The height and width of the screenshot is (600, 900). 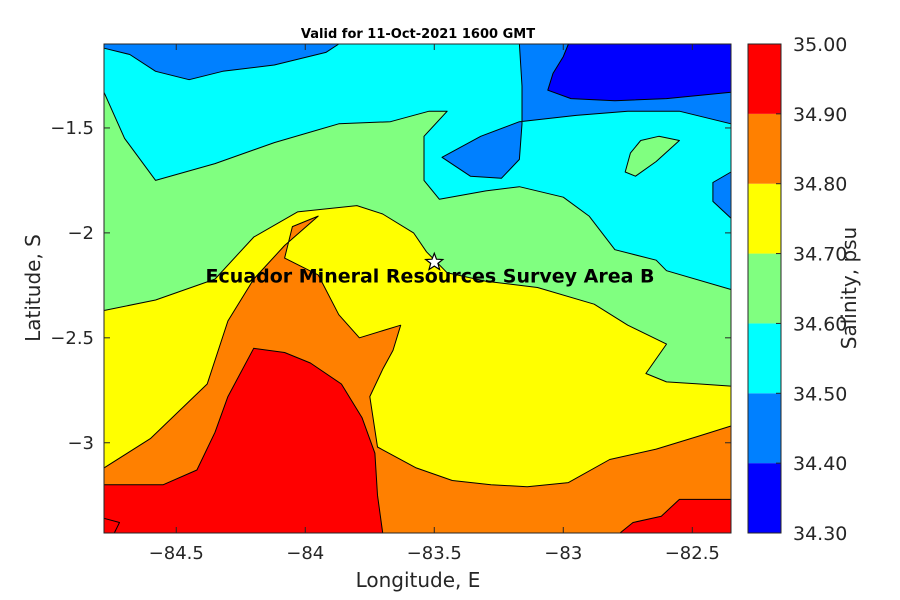 What do you see at coordinates (72, 128) in the screenshot?
I see `y-tick-label: −1.5` at bounding box center [72, 128].